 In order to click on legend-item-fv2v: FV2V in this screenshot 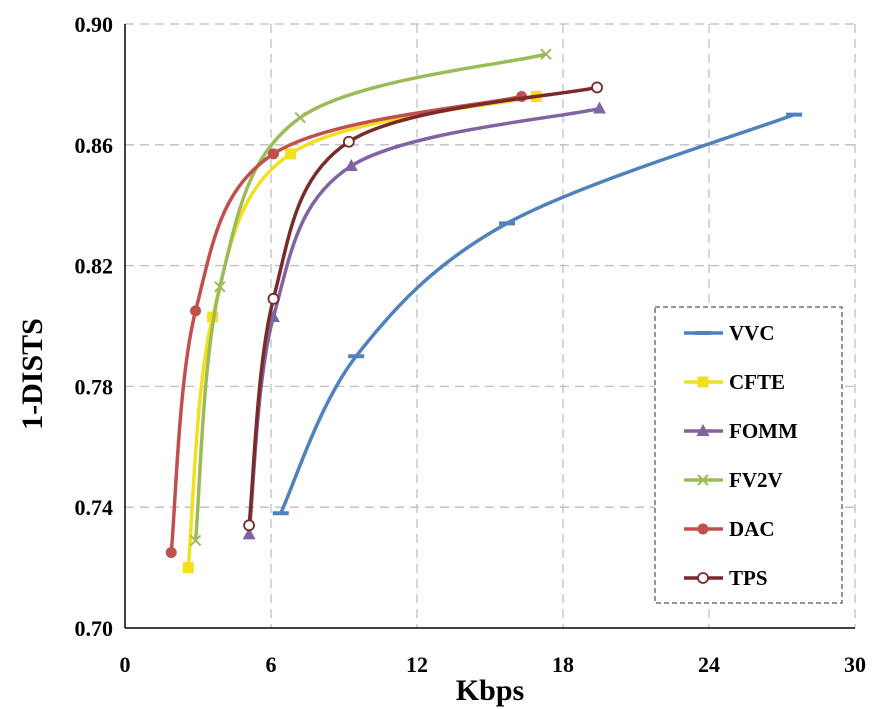, I will do `click(733, 480)`.